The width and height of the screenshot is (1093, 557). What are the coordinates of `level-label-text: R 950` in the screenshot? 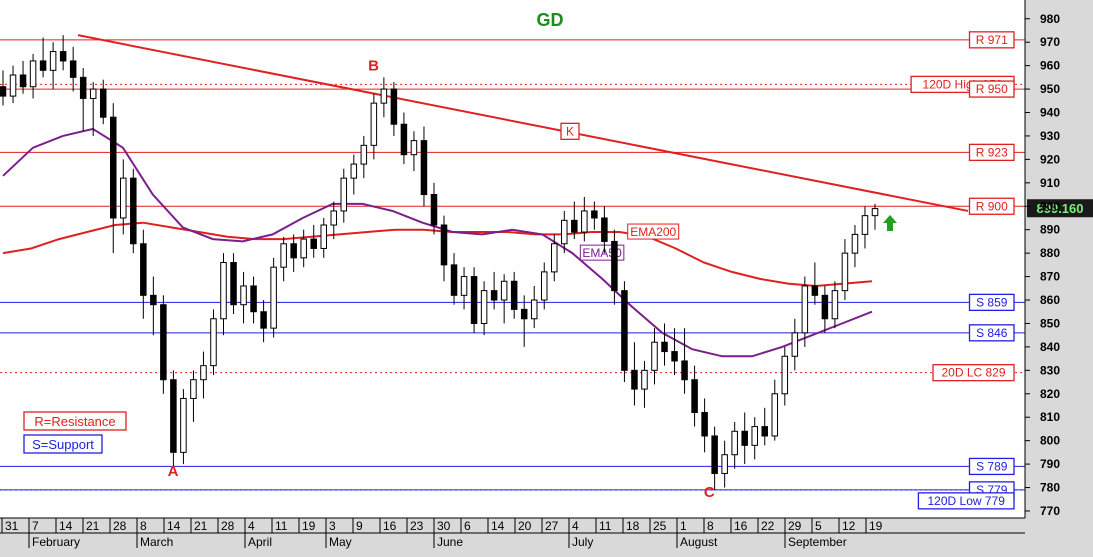 It's located at (992, 89).